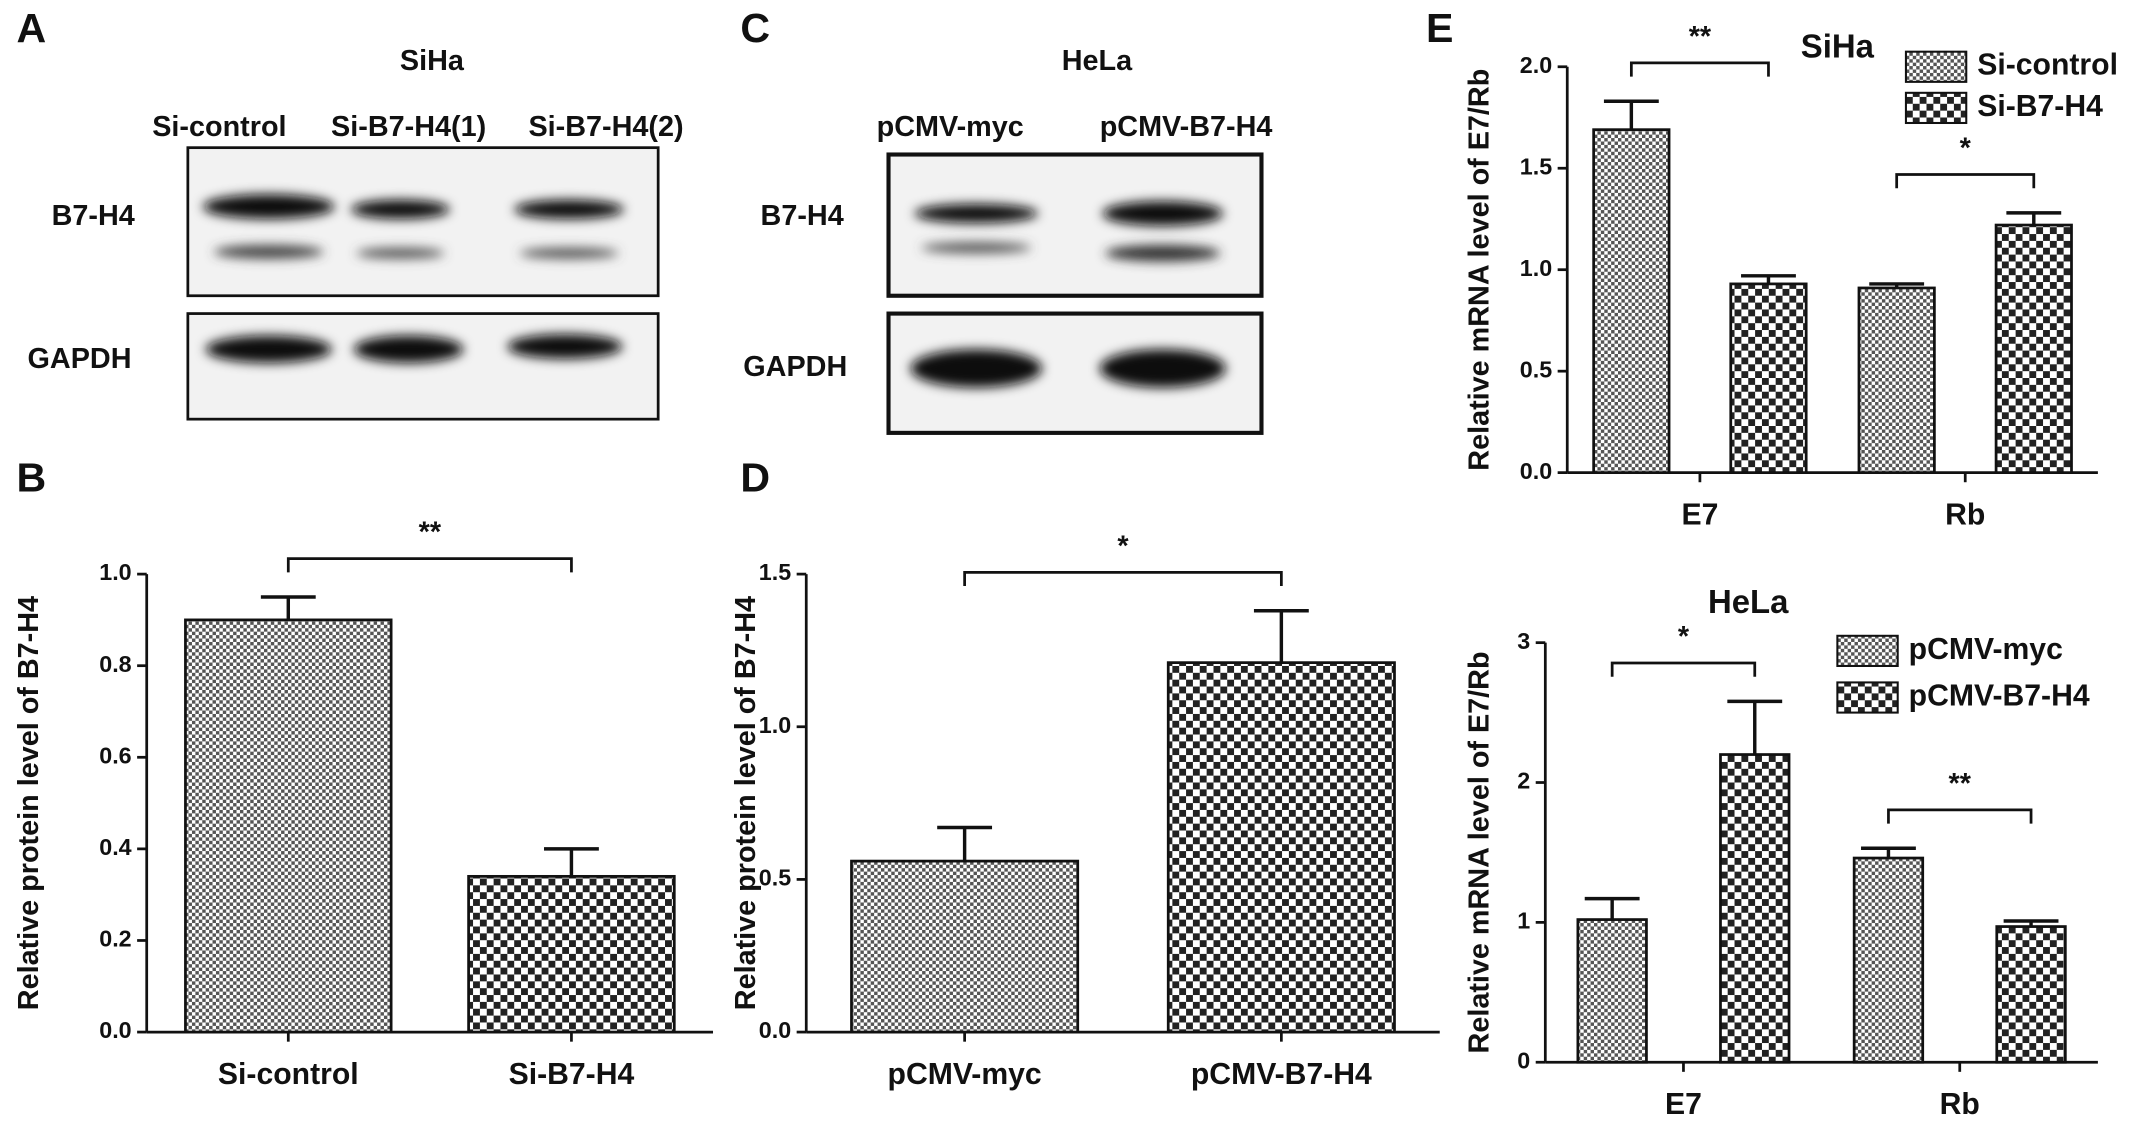 Image resolution: width=2150 pixels, height=1129 pixels. I want to click on lane-label: Si-B7-H4(2), so click(605, 127).